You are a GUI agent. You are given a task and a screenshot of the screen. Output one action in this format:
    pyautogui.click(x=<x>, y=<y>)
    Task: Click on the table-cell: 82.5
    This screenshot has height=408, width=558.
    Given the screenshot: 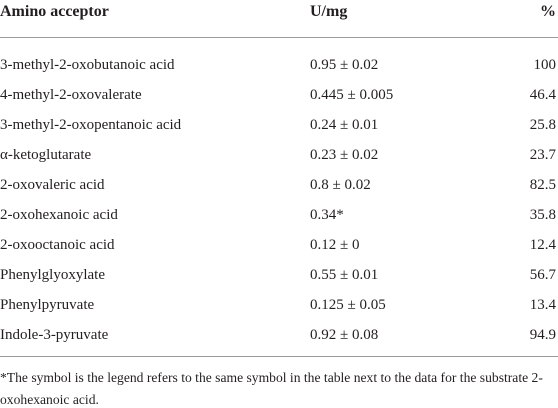 What is the action you would take?
    pyautogui.click(x=542, y=185)
    